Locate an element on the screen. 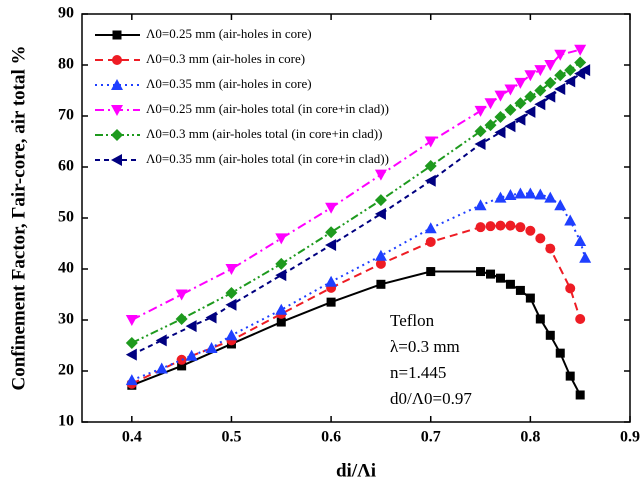  y-tick-label: 40 is located at coordinates (66, 268).